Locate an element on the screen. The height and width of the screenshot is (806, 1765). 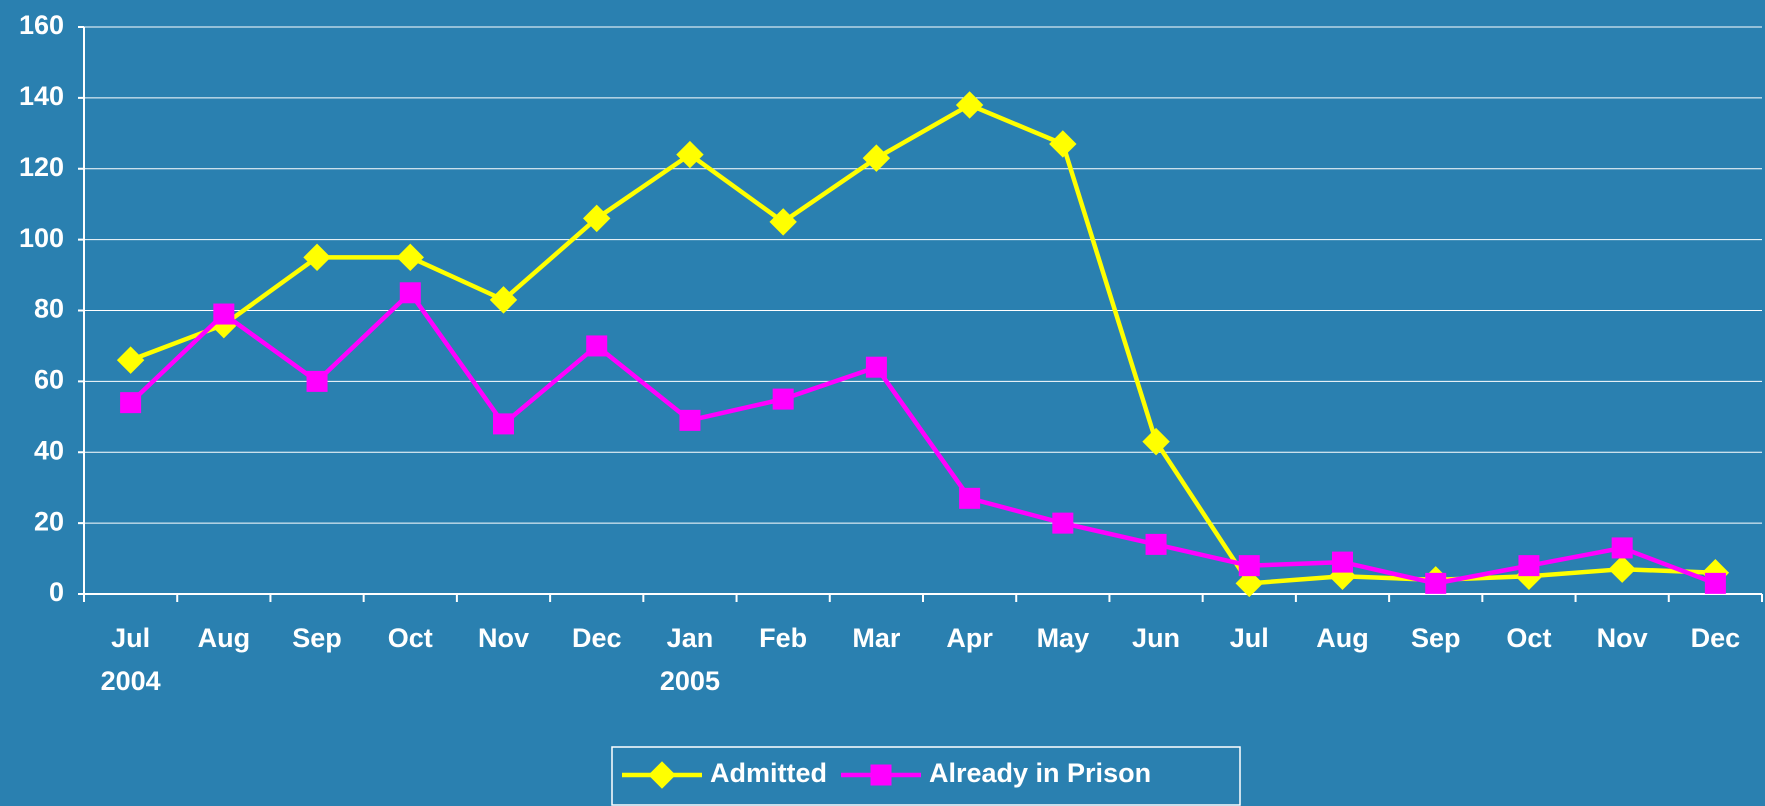
x-tick-label: Jan is located at coordinates (690, 638).